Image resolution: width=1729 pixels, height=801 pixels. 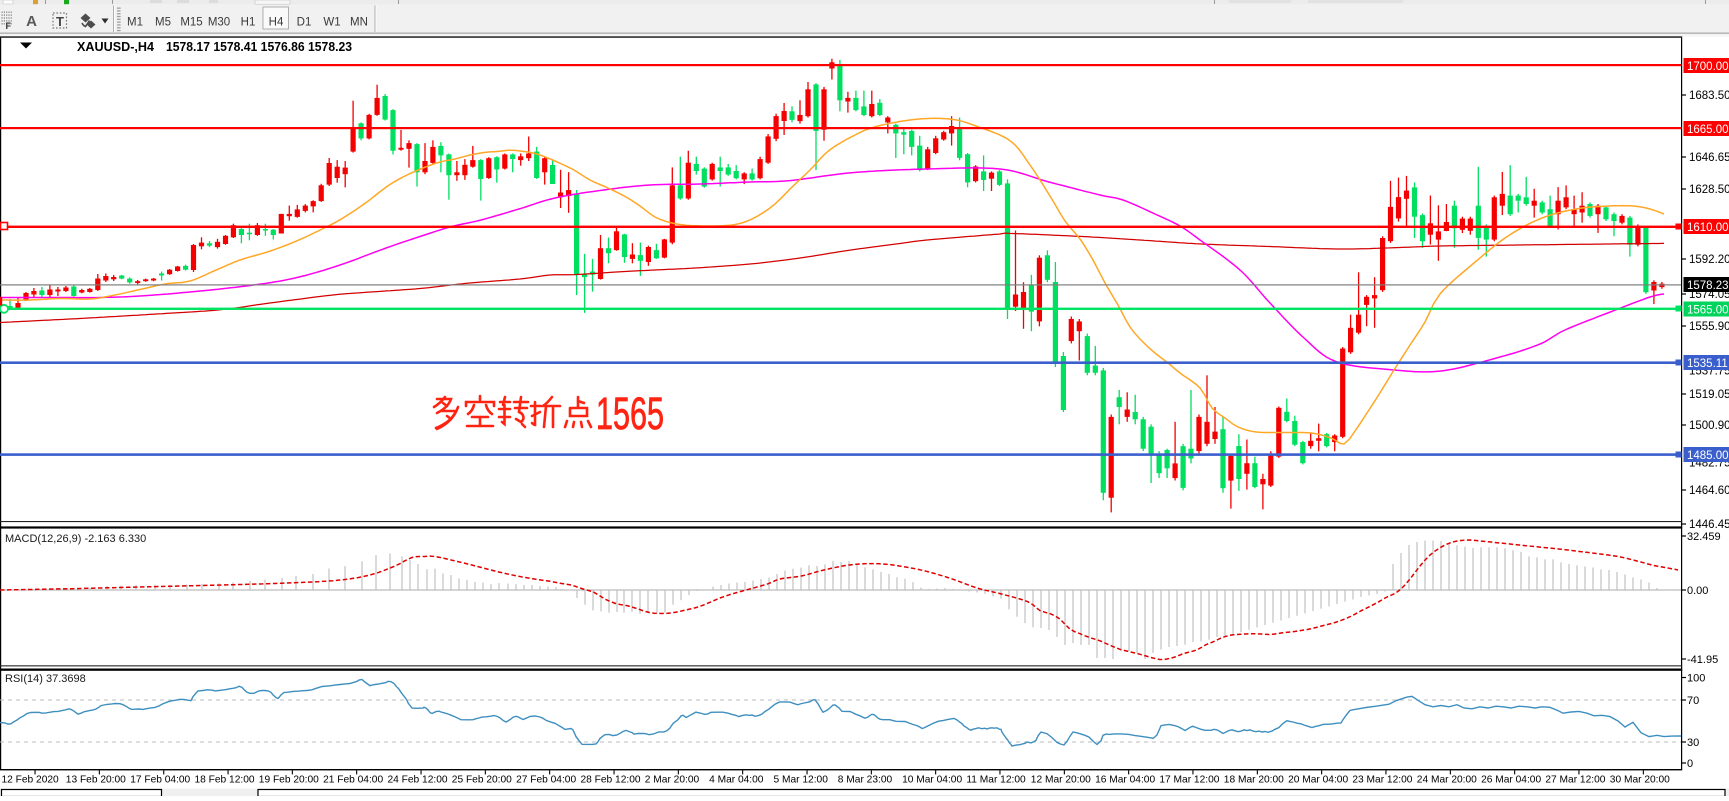 I want to click on svg-text: 27 Feb 04:00, so click(x=546, y=780).